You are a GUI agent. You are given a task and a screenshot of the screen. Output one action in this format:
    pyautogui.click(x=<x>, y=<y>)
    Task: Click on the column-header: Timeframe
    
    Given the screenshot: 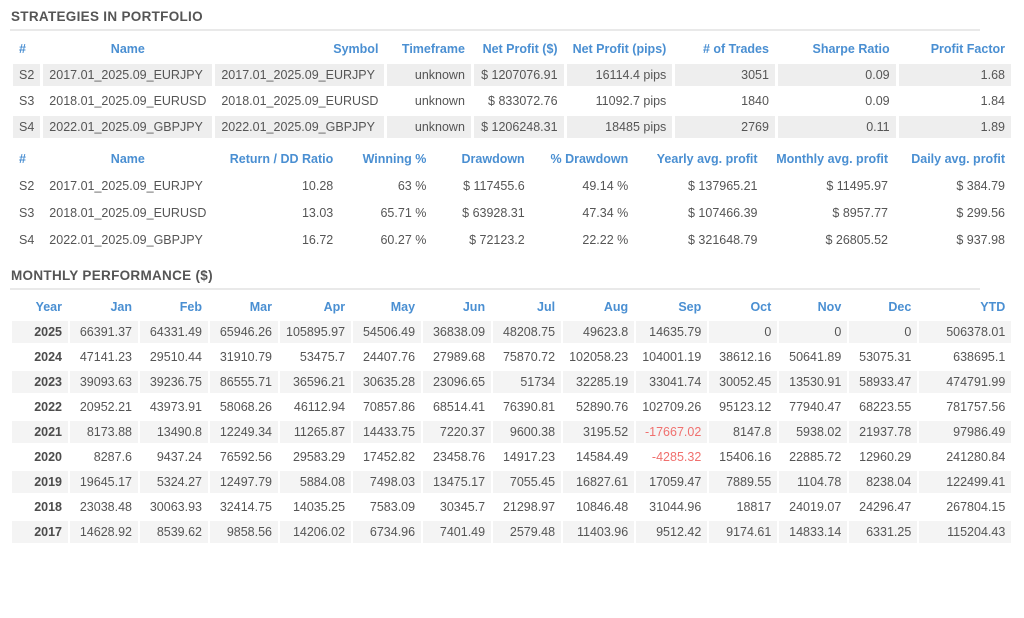 What is the action you would take?
    pyautogui.click(x=433, y=49)
    